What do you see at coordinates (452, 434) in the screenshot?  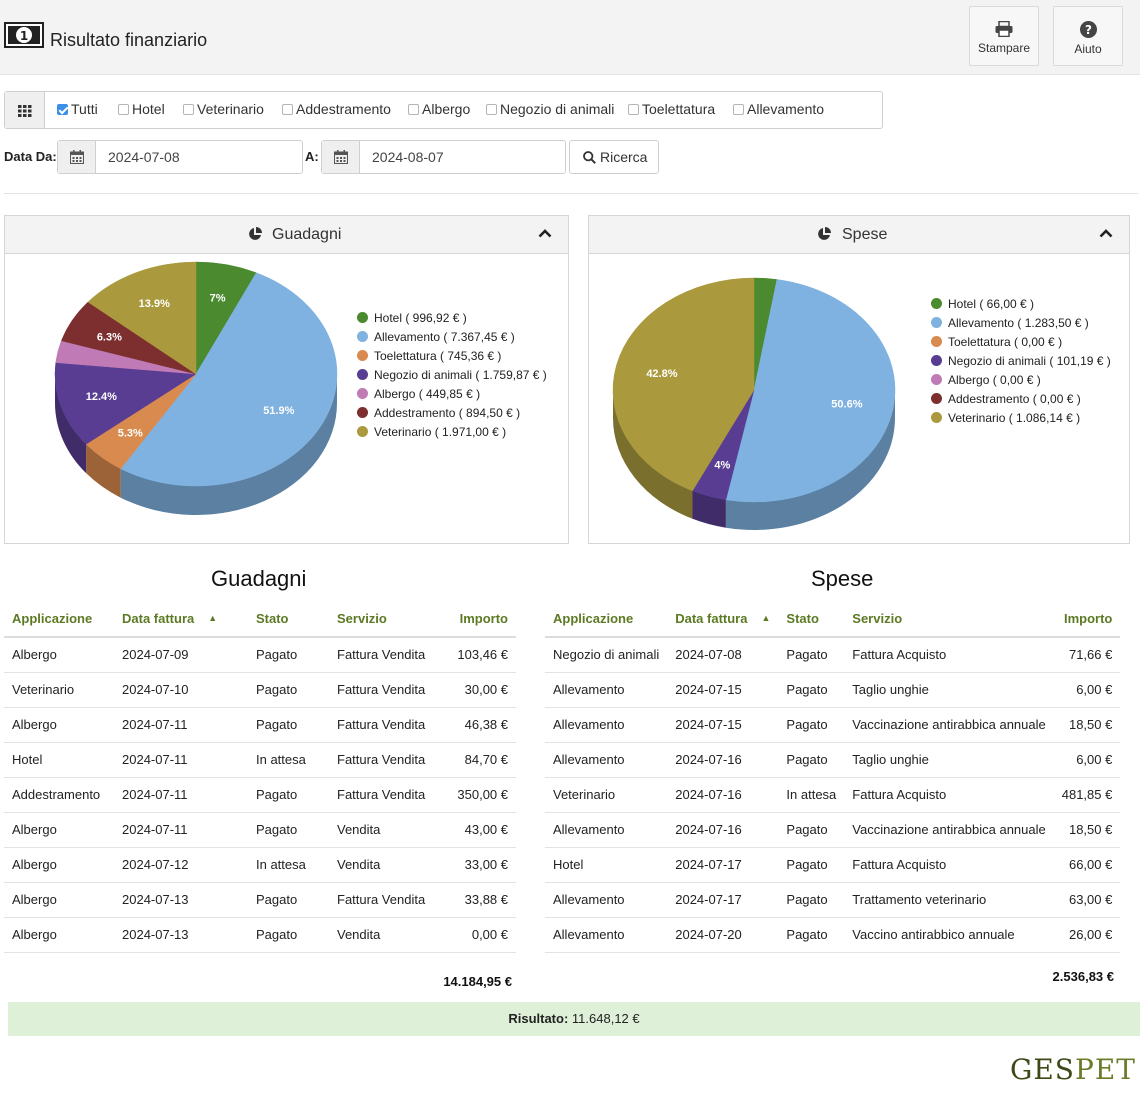 I see `legend-item: Veterinario ( 1.971,00 € )` at bounding box center [452, 434].